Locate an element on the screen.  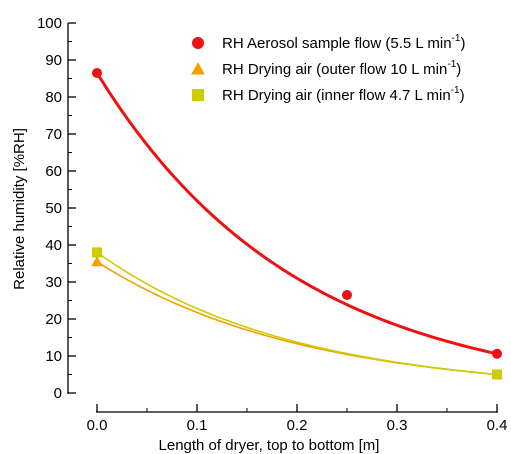
y-tick-label: 60 is located at coordinates (53, 171).